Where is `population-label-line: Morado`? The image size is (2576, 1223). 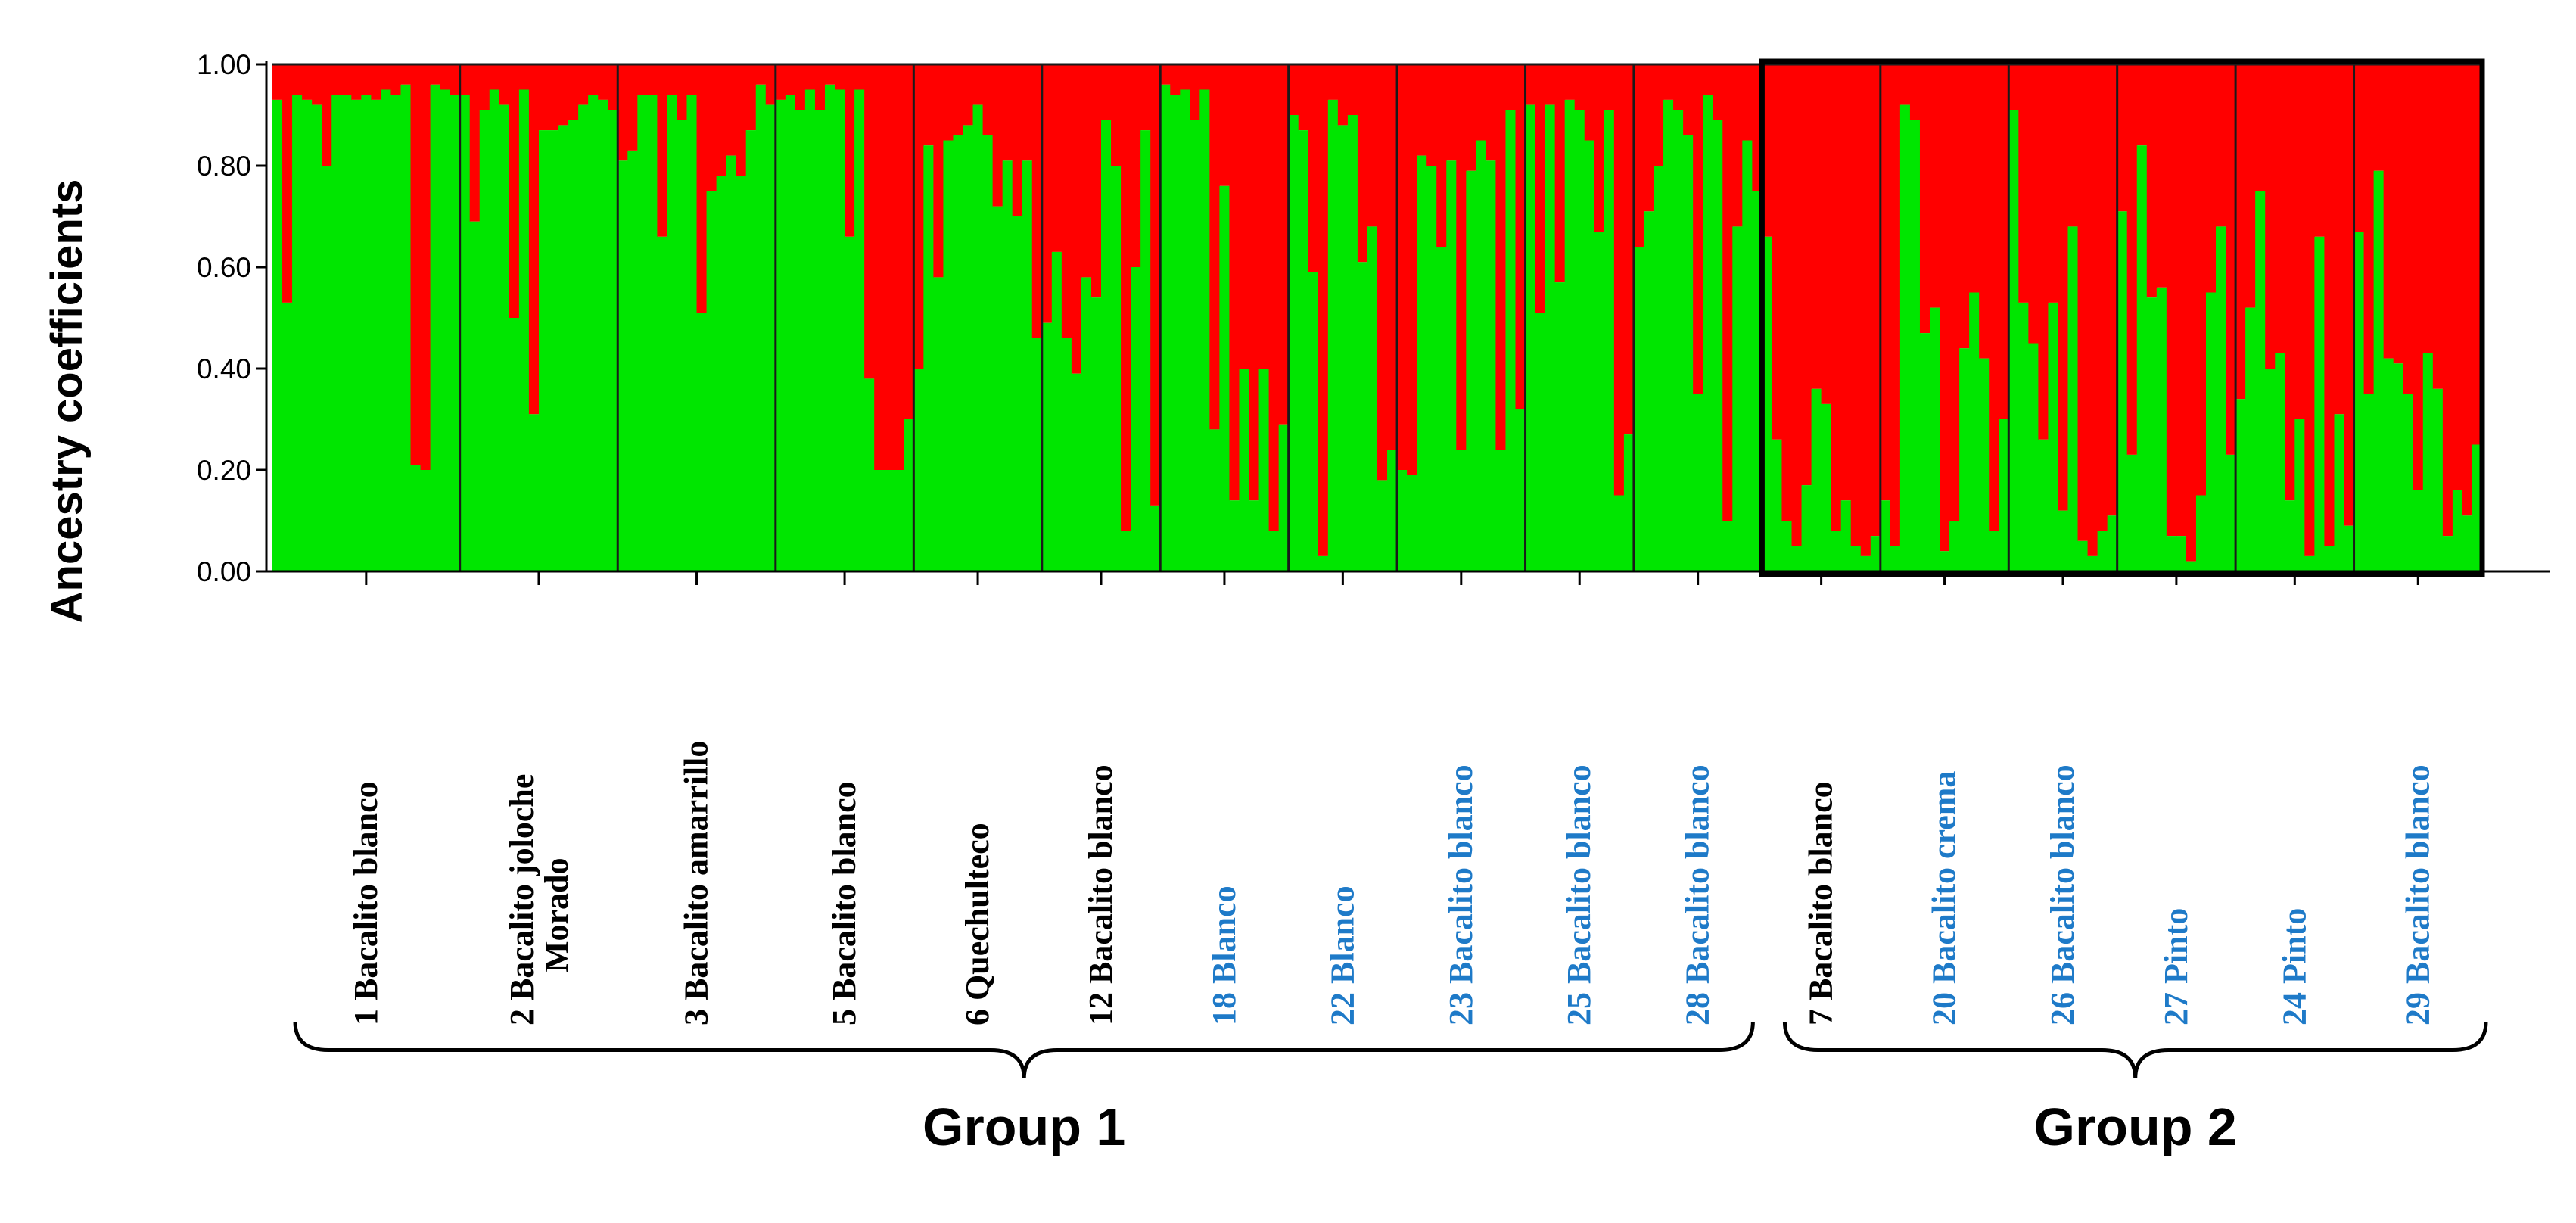
population-label-line: Morado is located at coordinates (556, 914).